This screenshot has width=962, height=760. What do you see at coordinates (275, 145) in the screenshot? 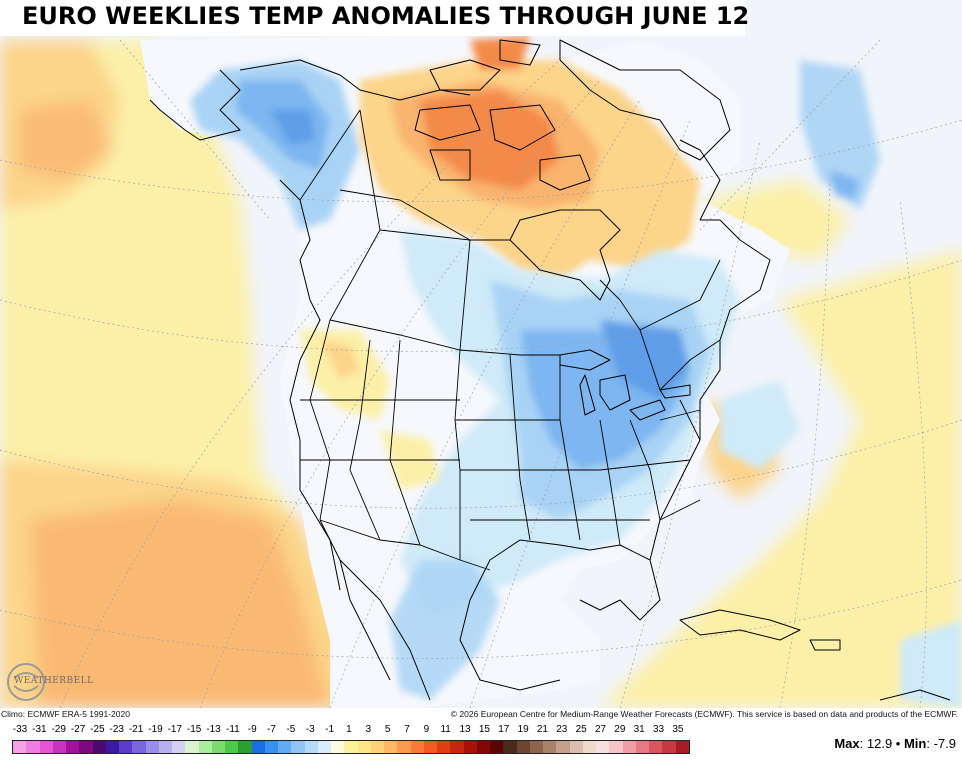
I see `alaska-cool-anomaly` at bounding box center [275, 145].